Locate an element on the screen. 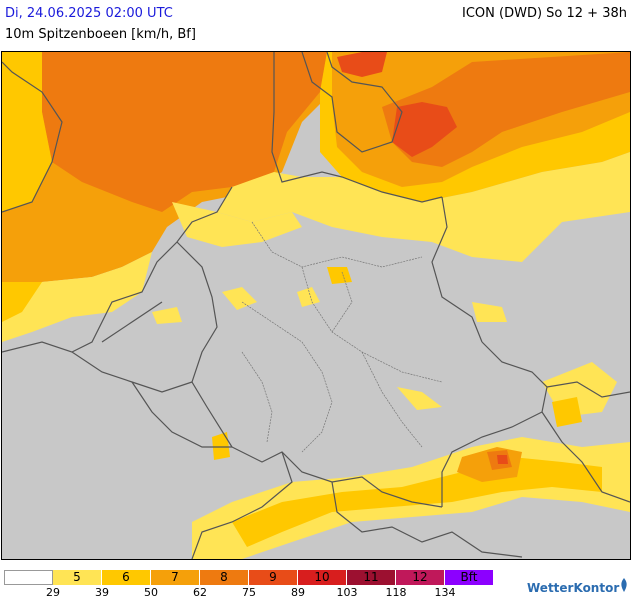  model-run-label: ICON (DWD) So 12 + 38h is located at coordinates (544, 13).